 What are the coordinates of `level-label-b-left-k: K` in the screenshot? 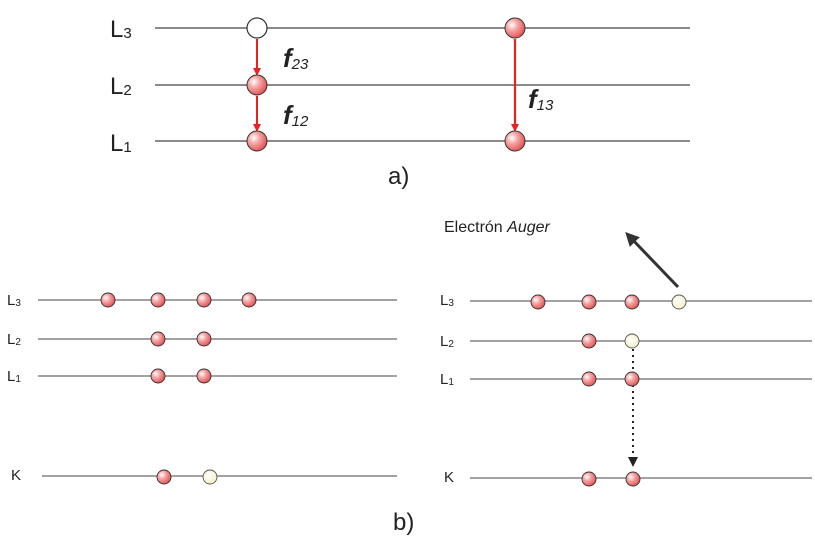 It's located at (16, 475).